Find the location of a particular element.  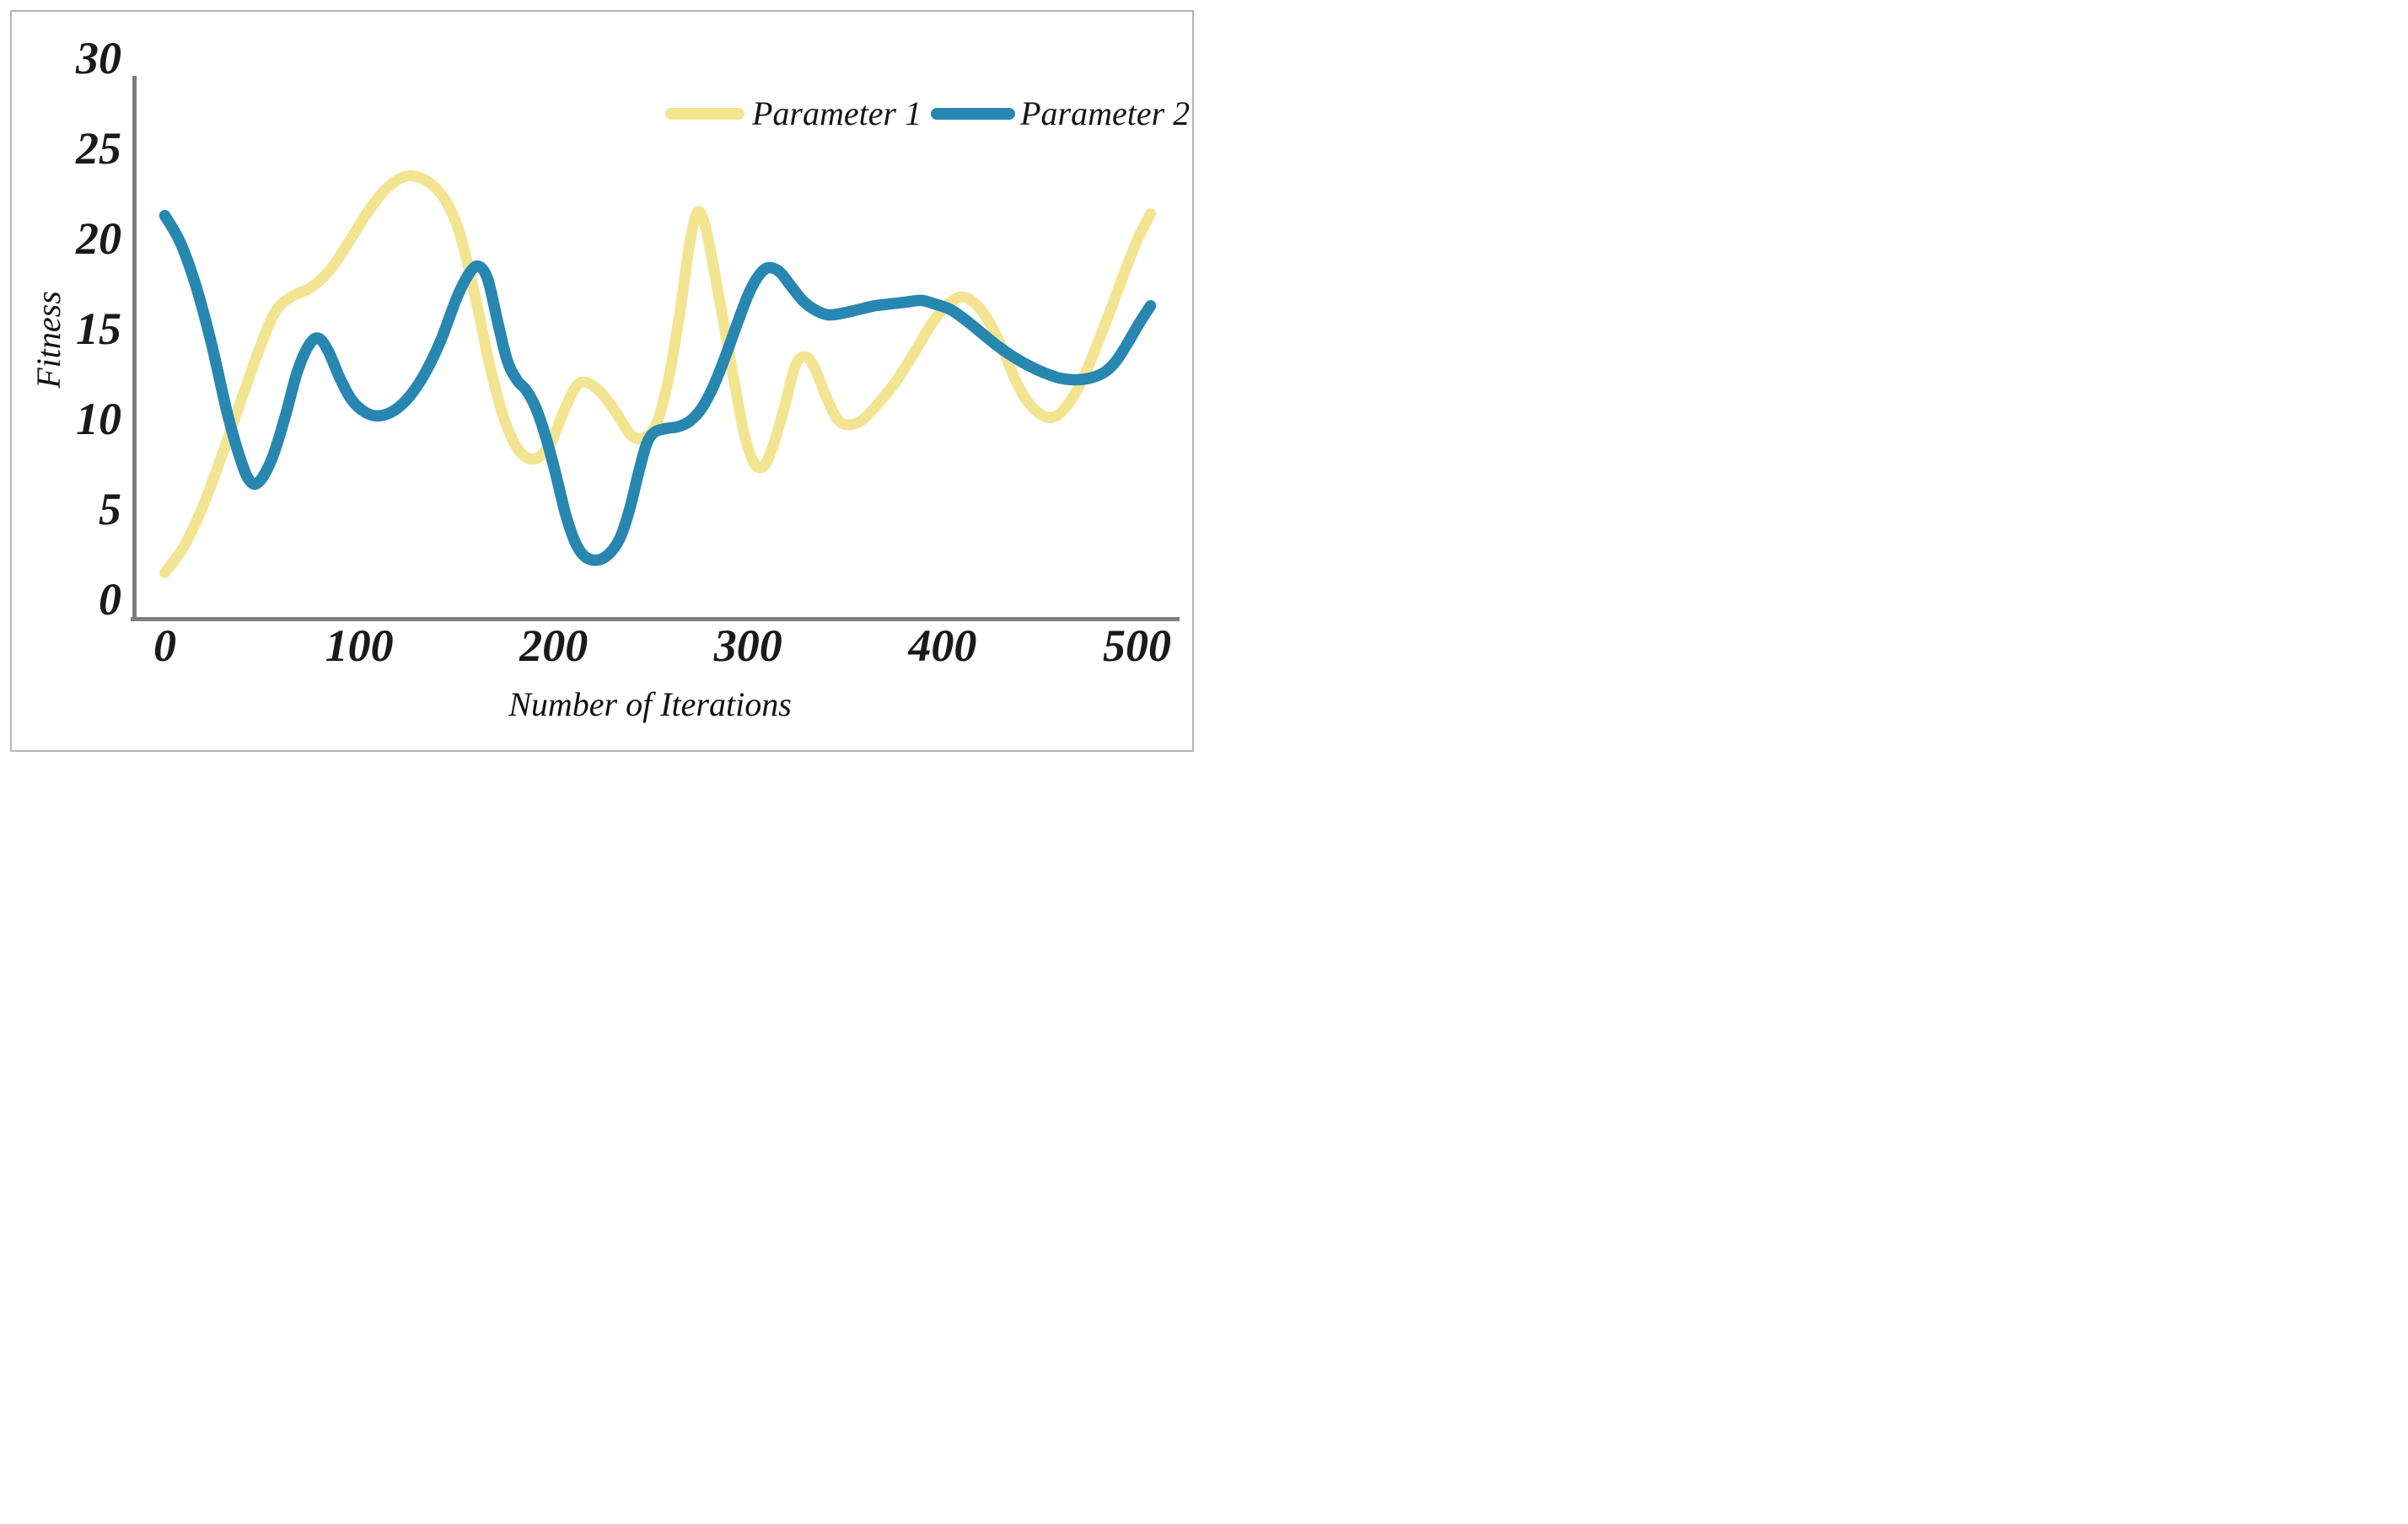

x-tick-label: 0 is located at coordinates (164, 646).